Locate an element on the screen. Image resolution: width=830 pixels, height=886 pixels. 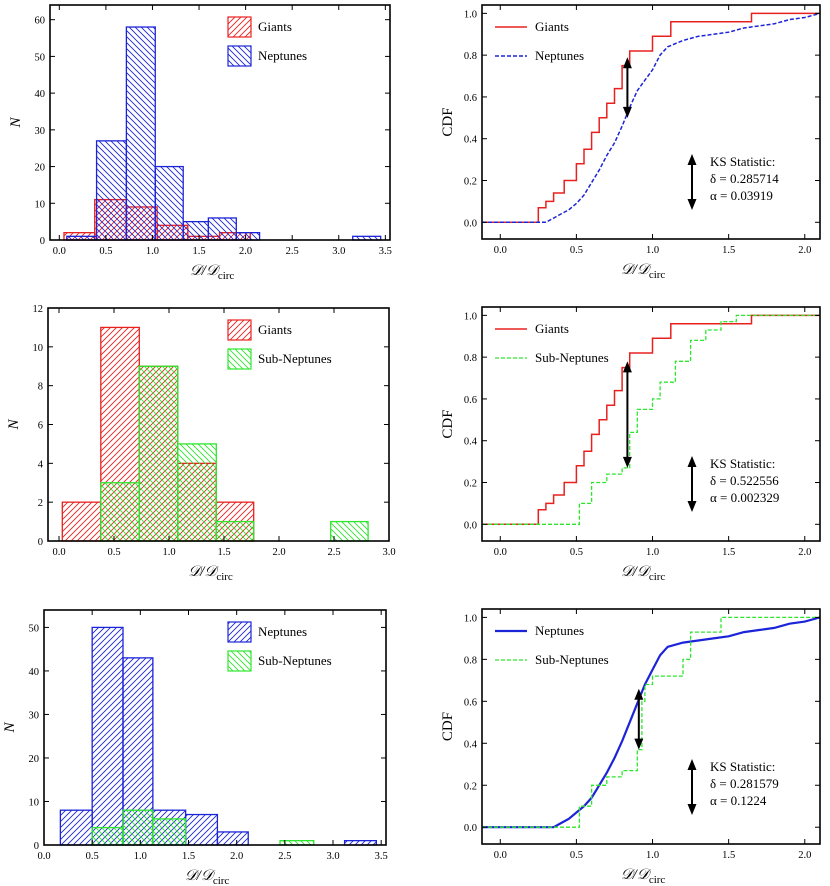
cdf-line-giants is located at coordinates (651, 118).